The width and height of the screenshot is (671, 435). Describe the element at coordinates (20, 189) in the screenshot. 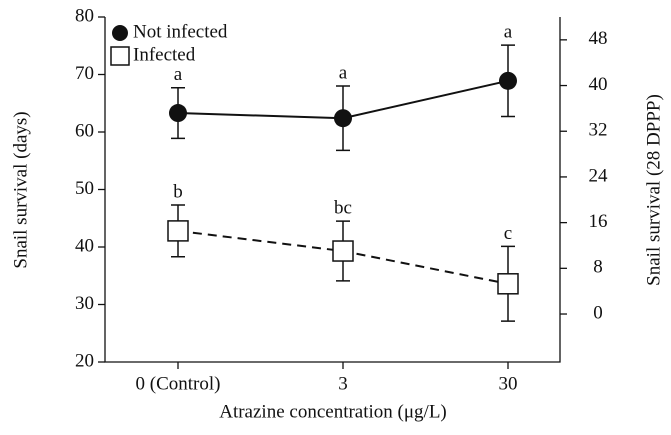

I see `y-axis-title: Snail survival (days)` at that location.